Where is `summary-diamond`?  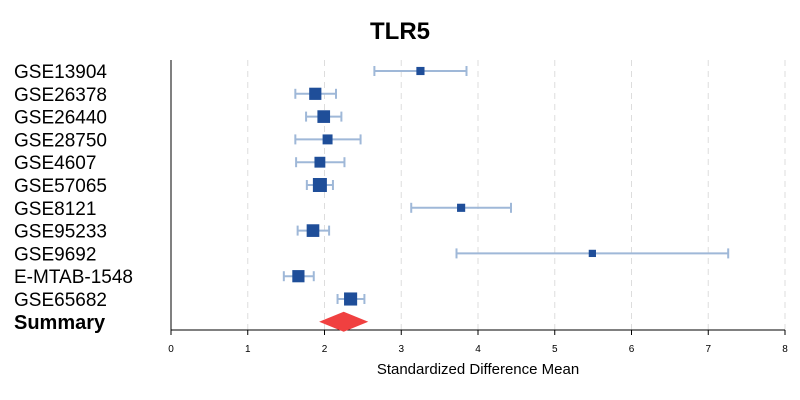 summary-diamond is located at coordinates (344, 321).